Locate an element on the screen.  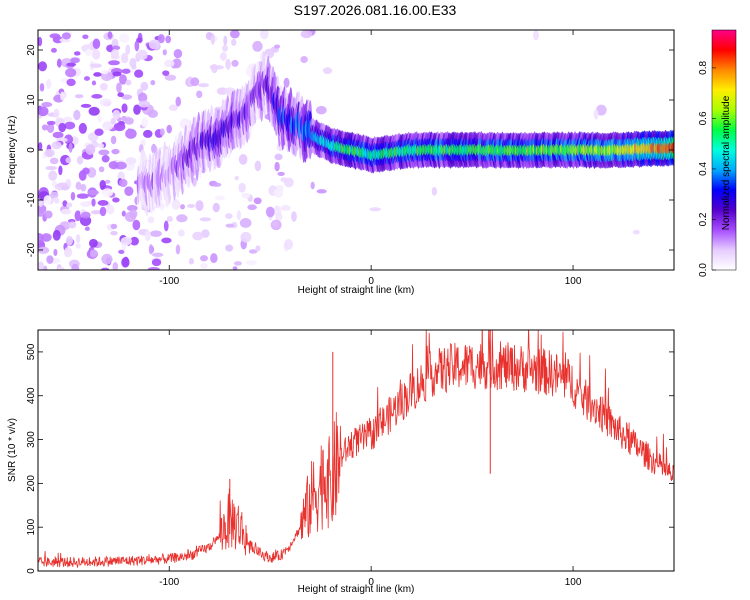
y-tick-label: 200 is located at coordinates (31, 483).